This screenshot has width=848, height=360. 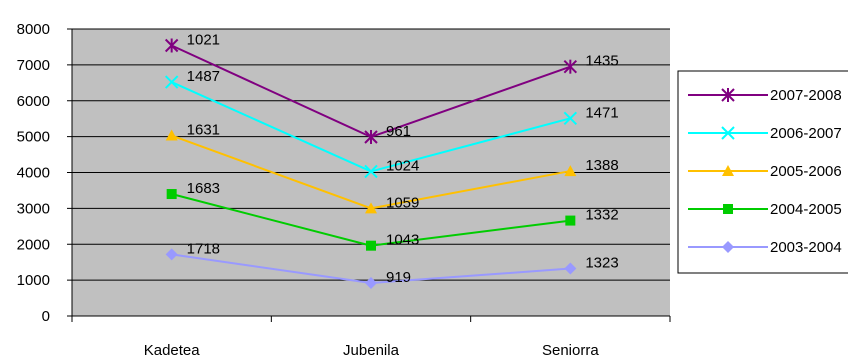 I want to click on data-label: 961, so click(x=398, y=131).